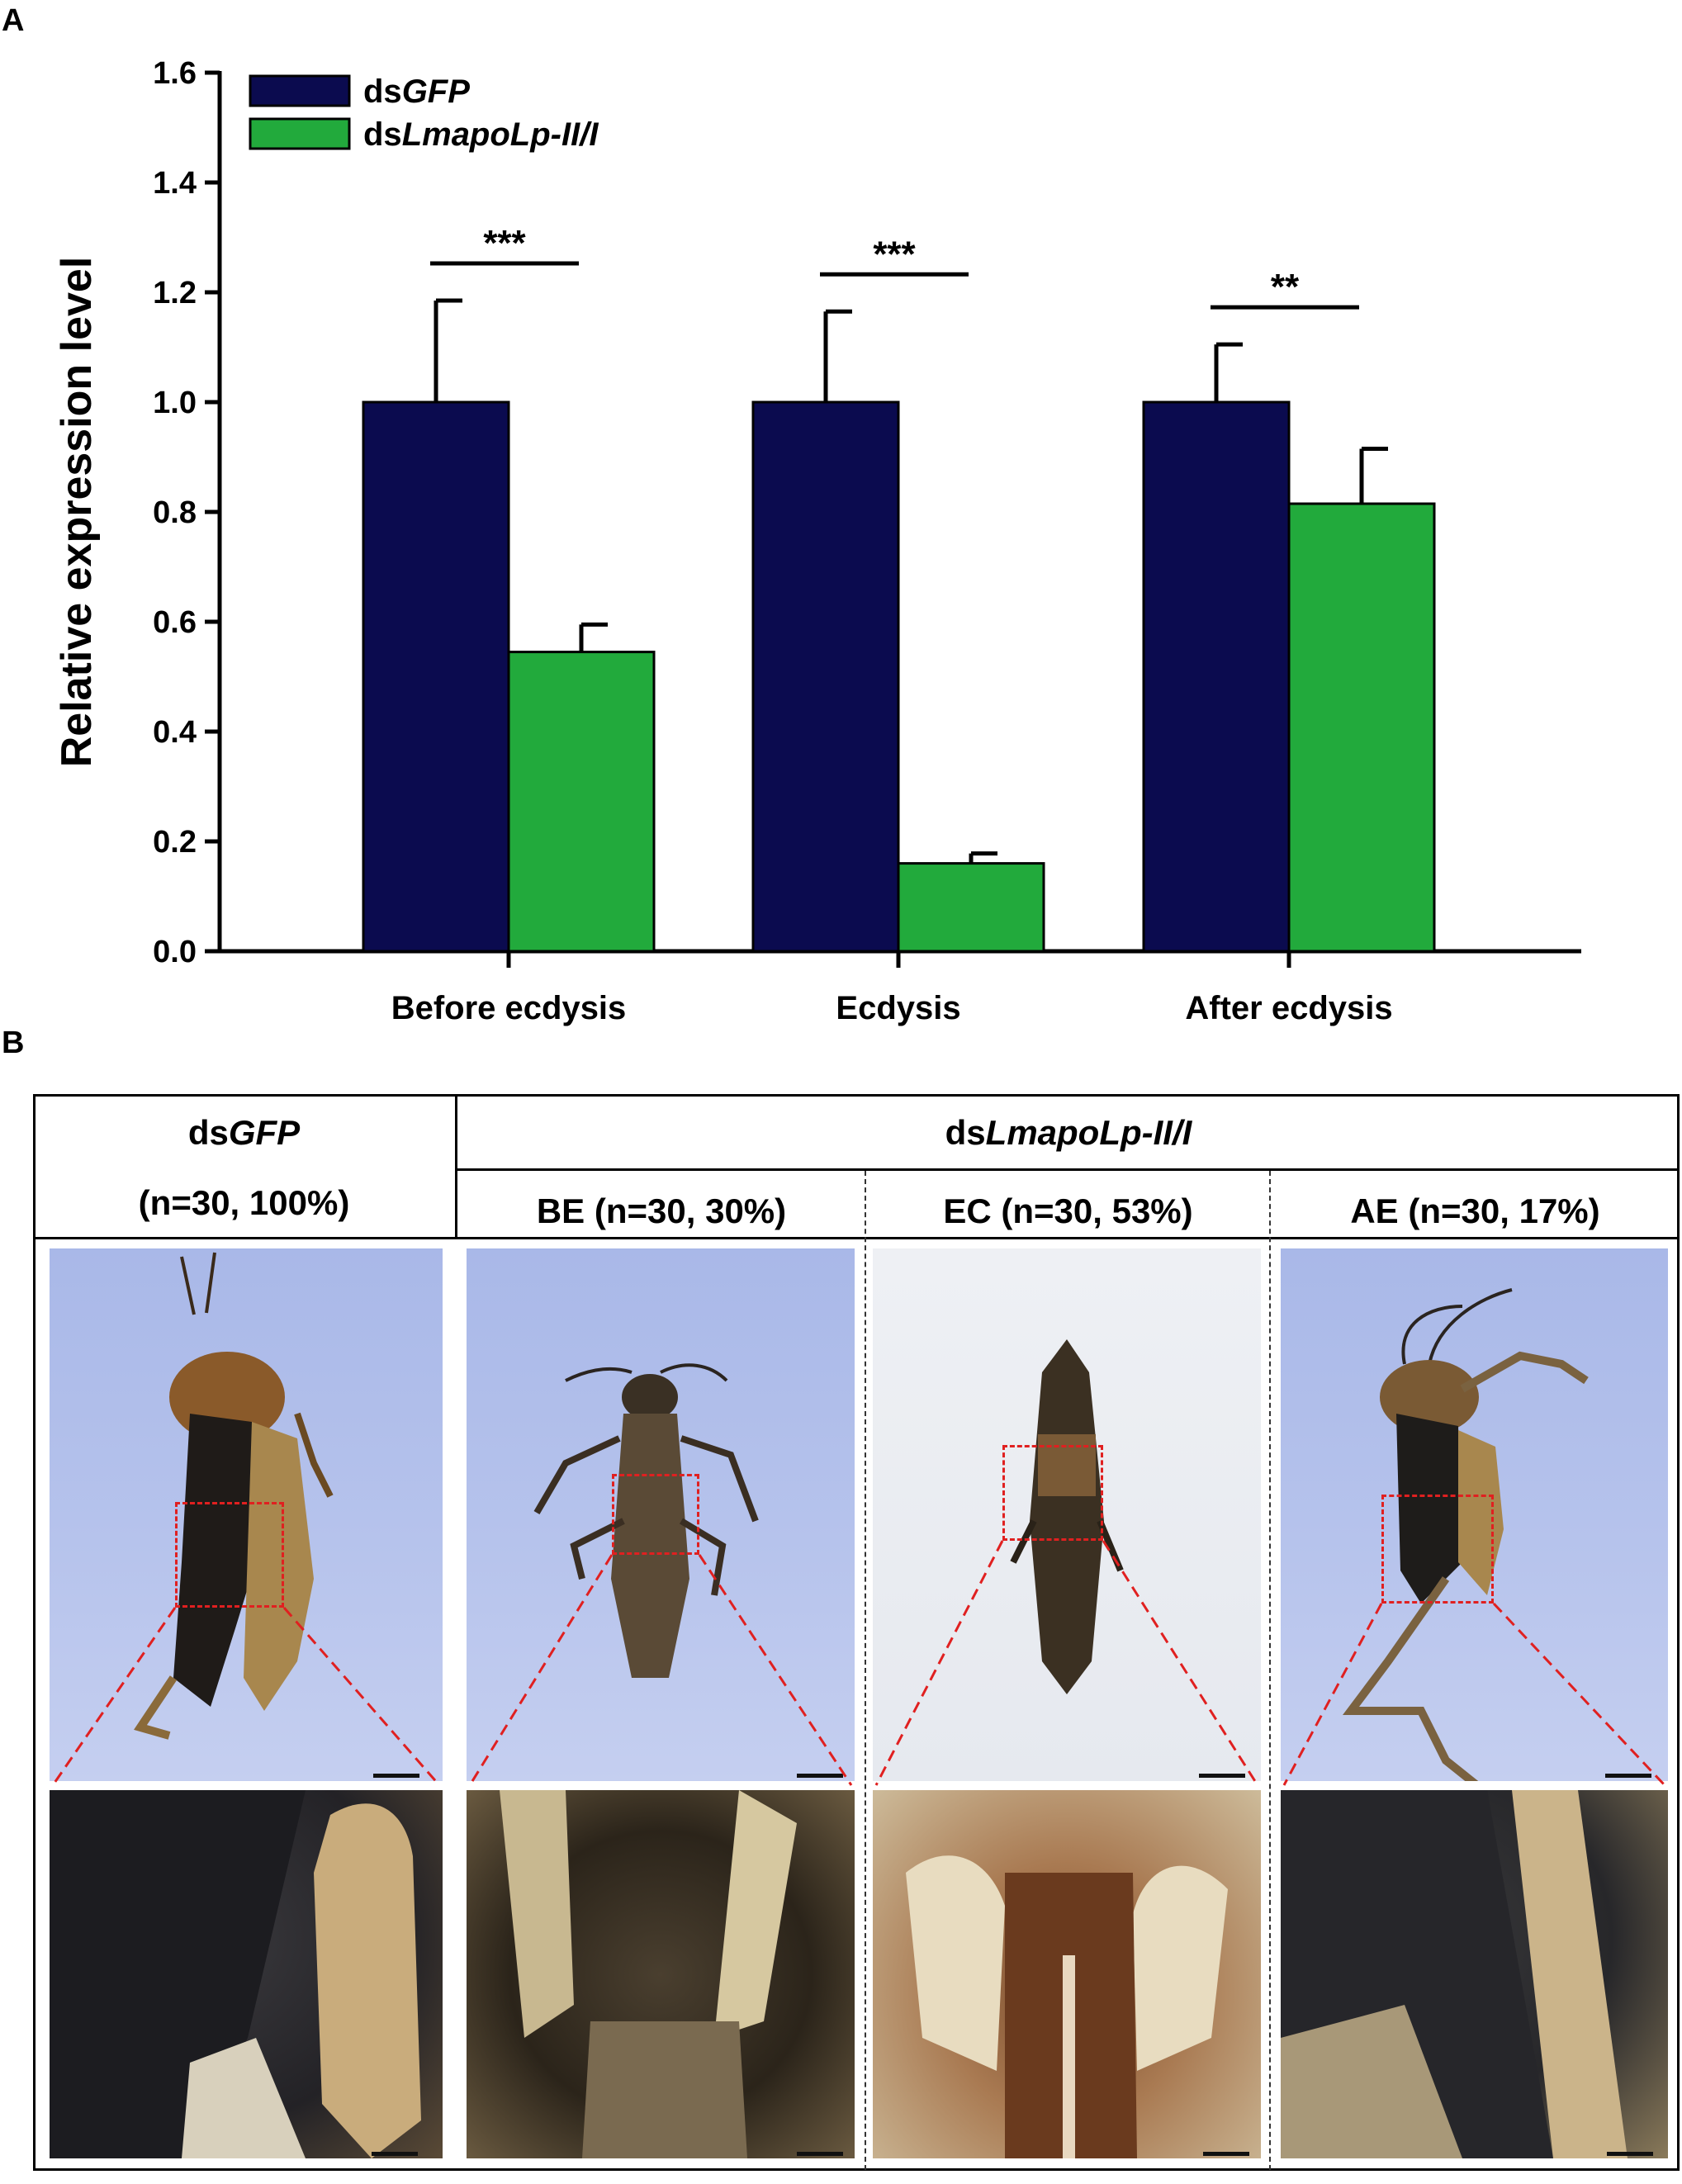 This screenshot has width=1682, height=2184. Describe the element at coordinates (175, 73) in the screenshot. I see `y-tick-label: 1.6` at that location.